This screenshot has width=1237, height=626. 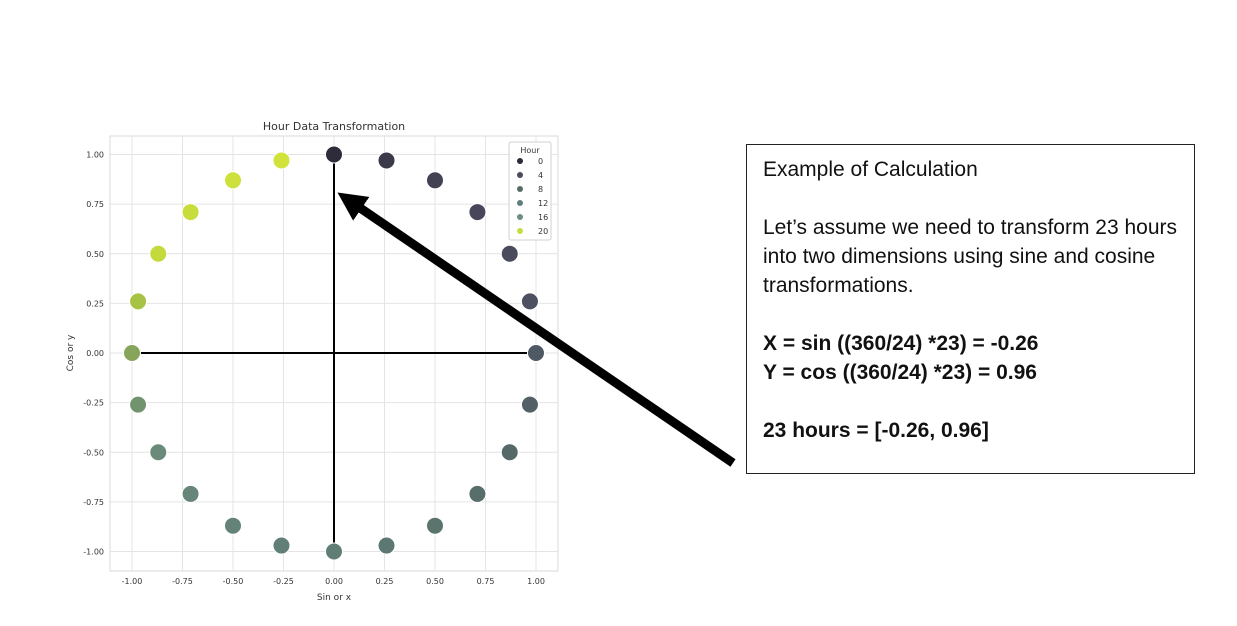 I want to click on x-tick-label: 0.50, so click(x=435, y=581).